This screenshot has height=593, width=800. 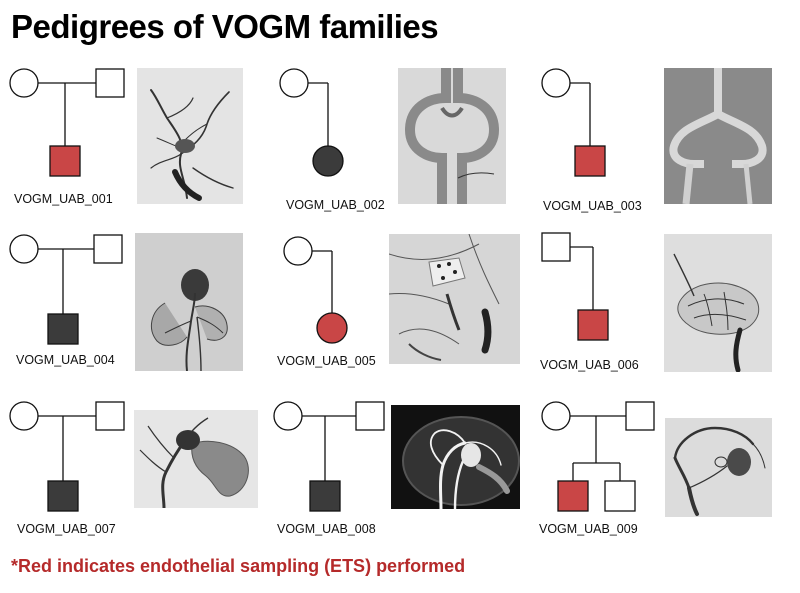 What do you see at coordinates (328, 161) in the screenshot?
I see `child-female-affected` at bounding box center [328, 161].